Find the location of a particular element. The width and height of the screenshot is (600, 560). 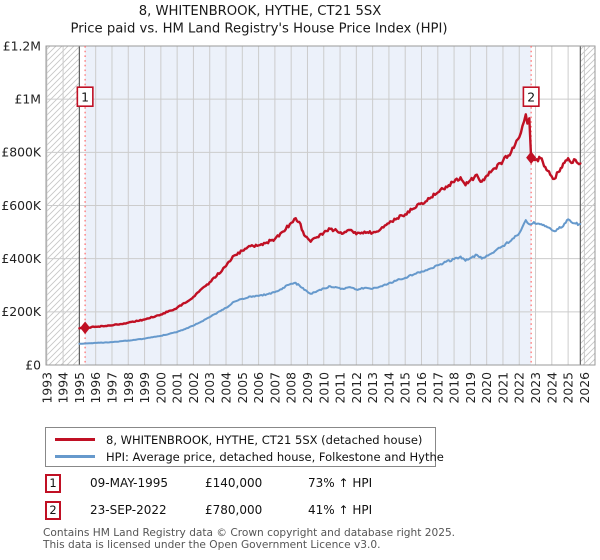

sale-2-badge: 2 is located at coordinates (53, 510).